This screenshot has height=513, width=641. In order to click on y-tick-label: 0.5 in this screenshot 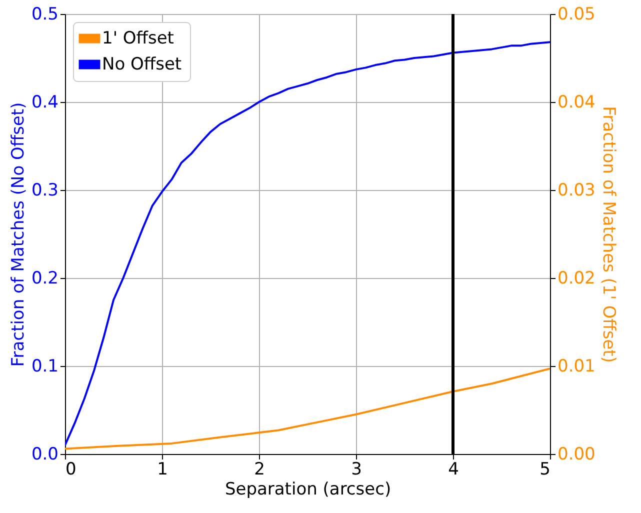, I will do `click(44, 14)`.